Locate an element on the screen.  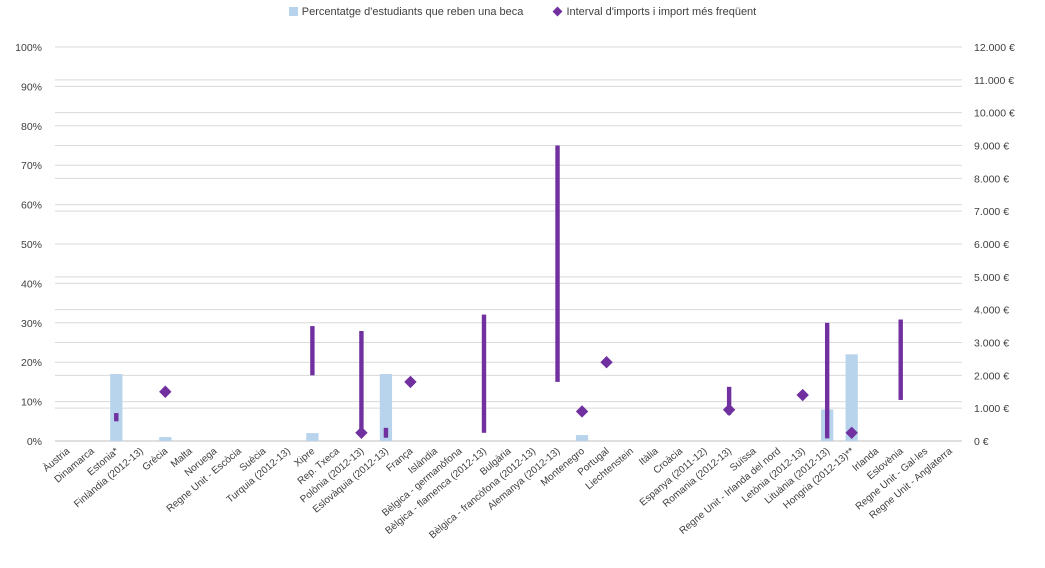
legend-square-icon is located at coordinates (293, 12).